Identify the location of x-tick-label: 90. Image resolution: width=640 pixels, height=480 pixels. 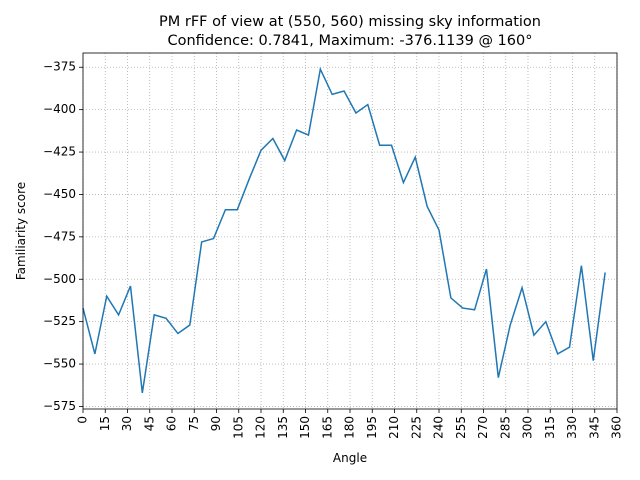
(216, 423).